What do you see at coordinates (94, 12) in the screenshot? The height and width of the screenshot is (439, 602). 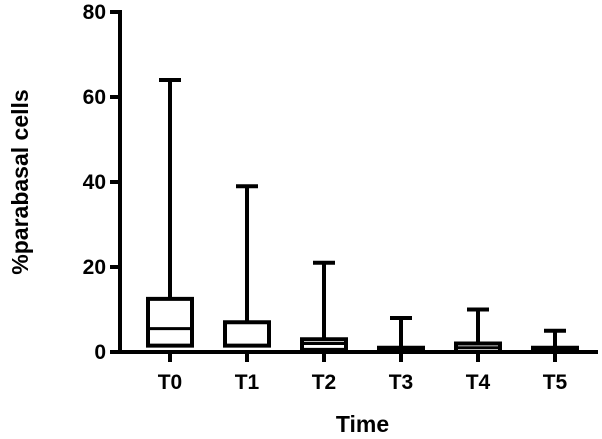 I see `y-tick-label: 80` at bounding box center [94, 12].